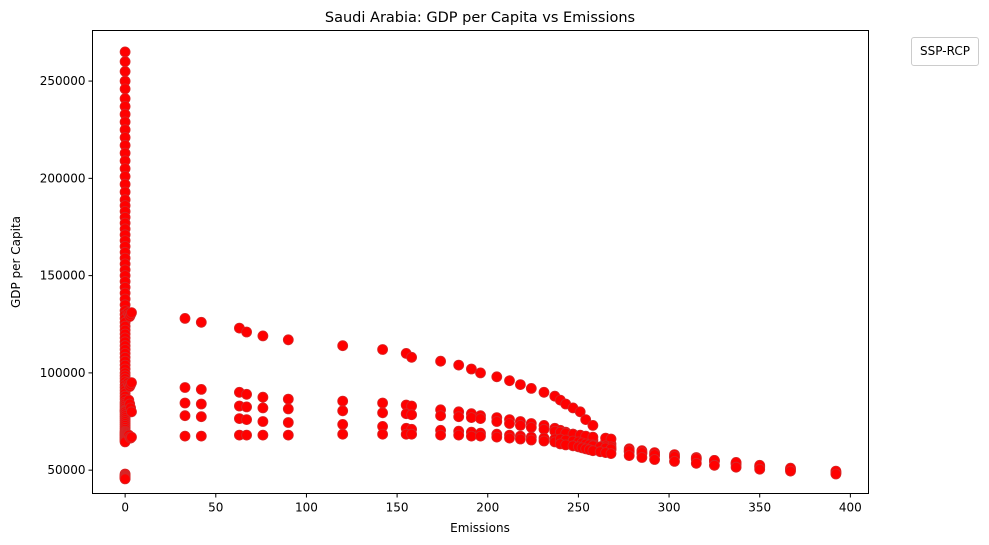 The image size is (989, 545). Describe the element at coordinates (480, 528) in the screenshot. I see `x-axis-label: Emissions` at that location.